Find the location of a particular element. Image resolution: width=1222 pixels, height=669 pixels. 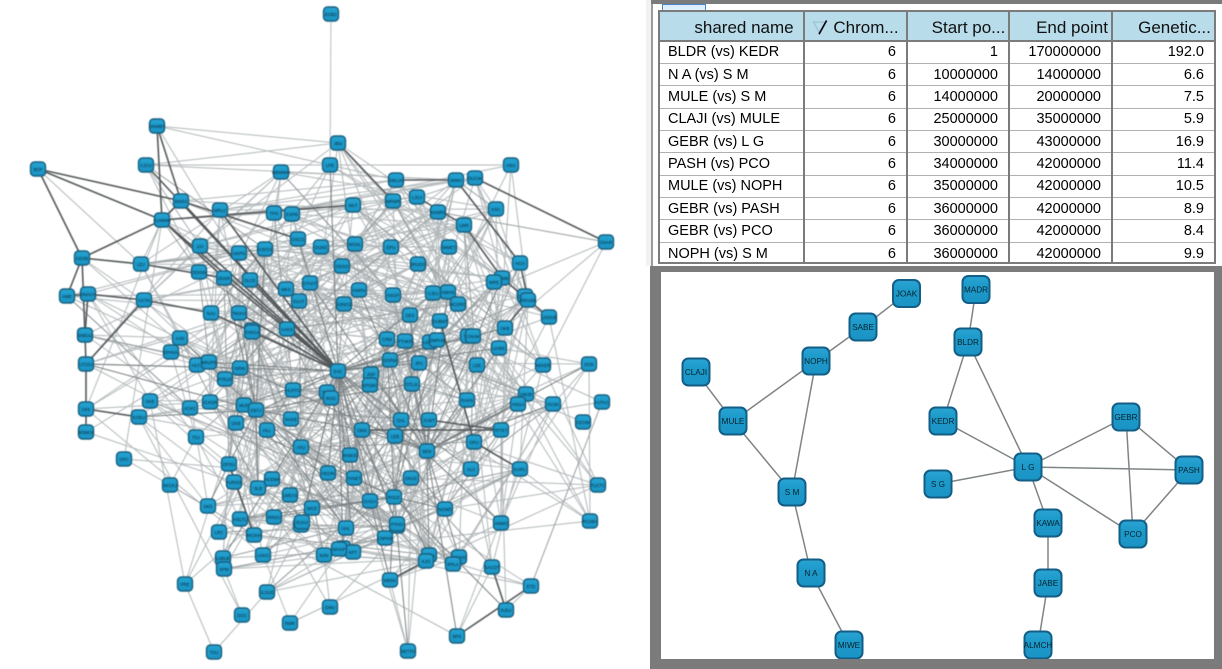

svg-text: OMS is located at coordinates (362, 430).